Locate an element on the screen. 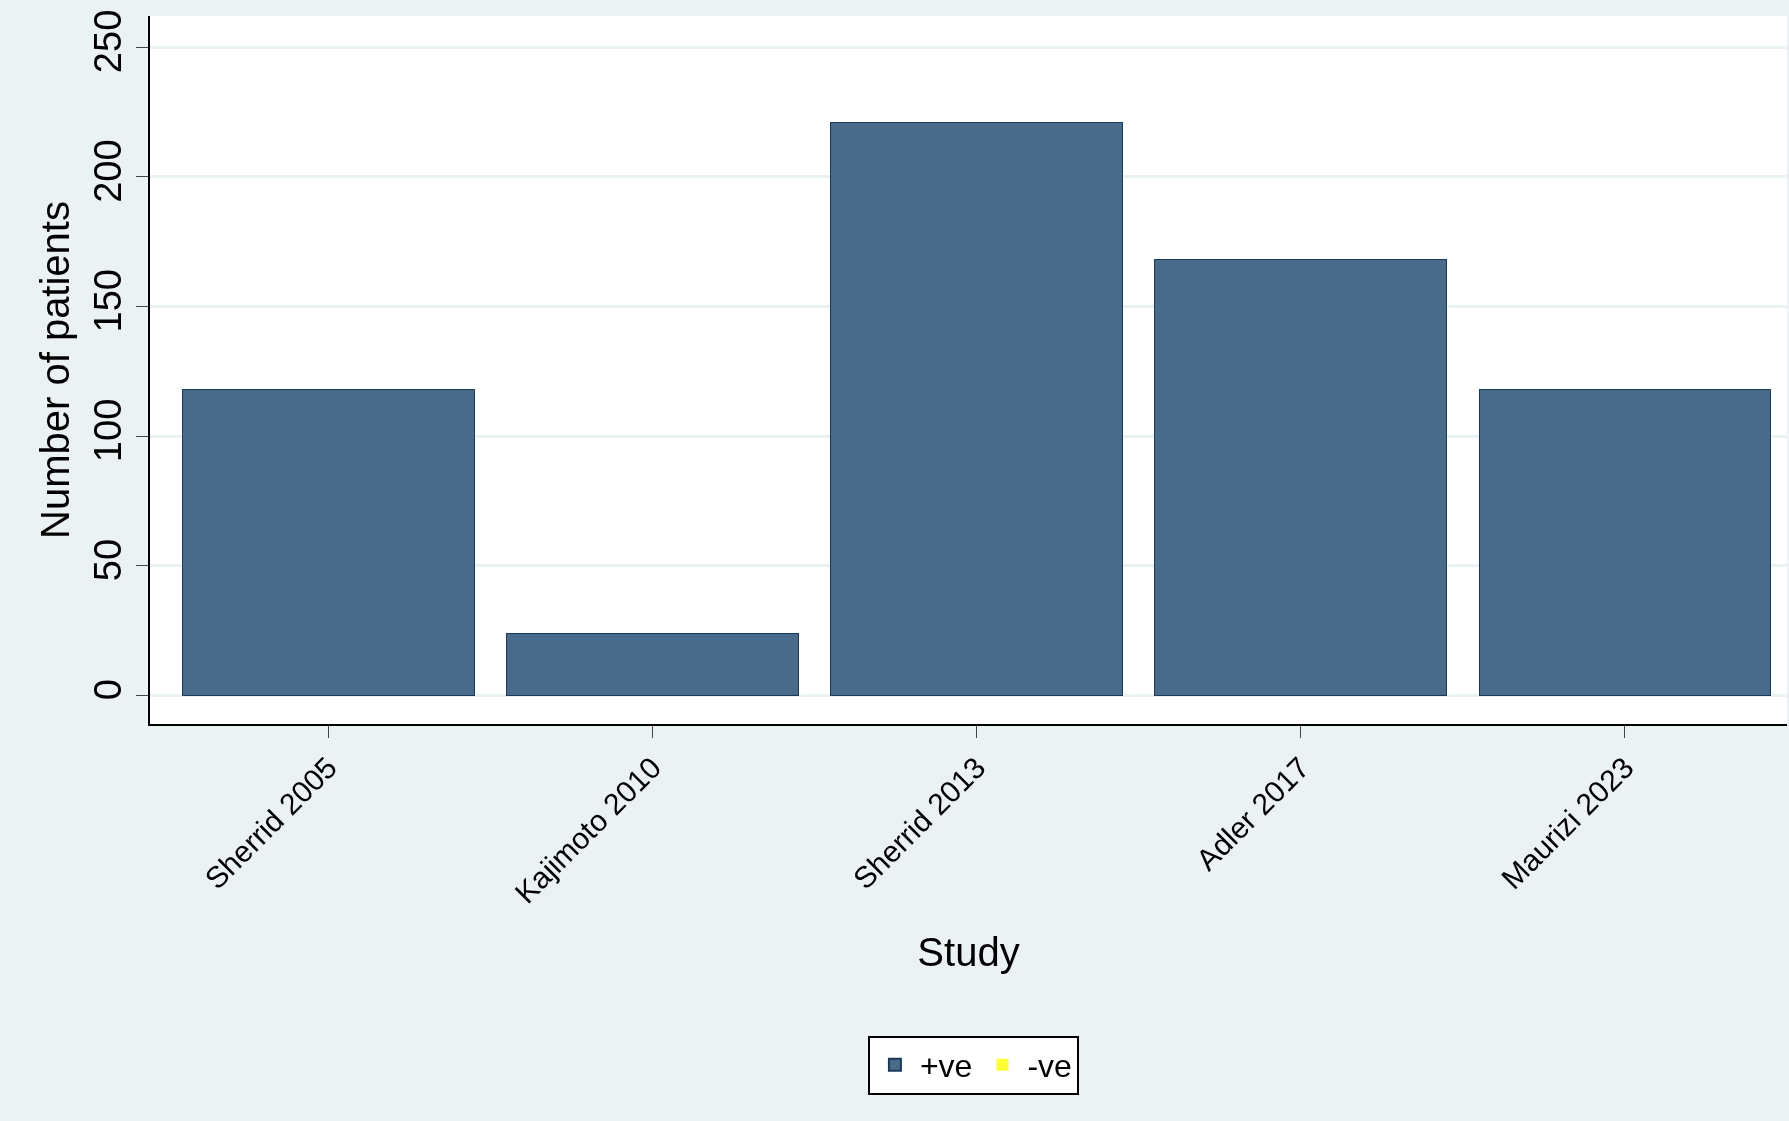  y-tick-label: 50 is located at coordinates (107, 560).